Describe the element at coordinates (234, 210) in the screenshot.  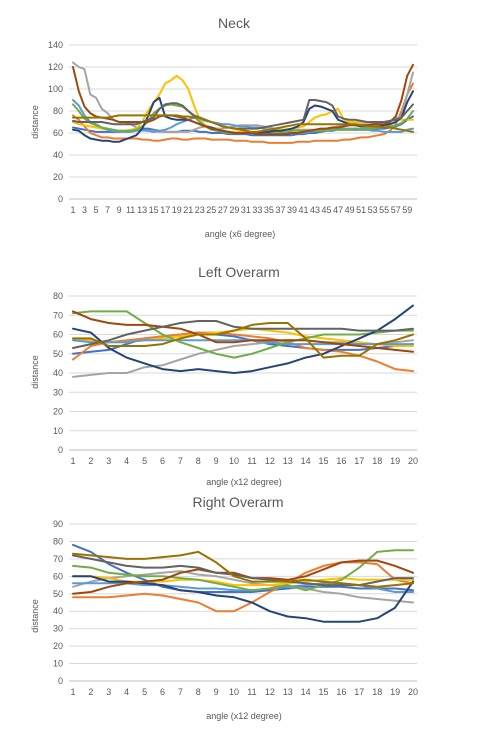
I see `x-tick-label: 29` at that location.